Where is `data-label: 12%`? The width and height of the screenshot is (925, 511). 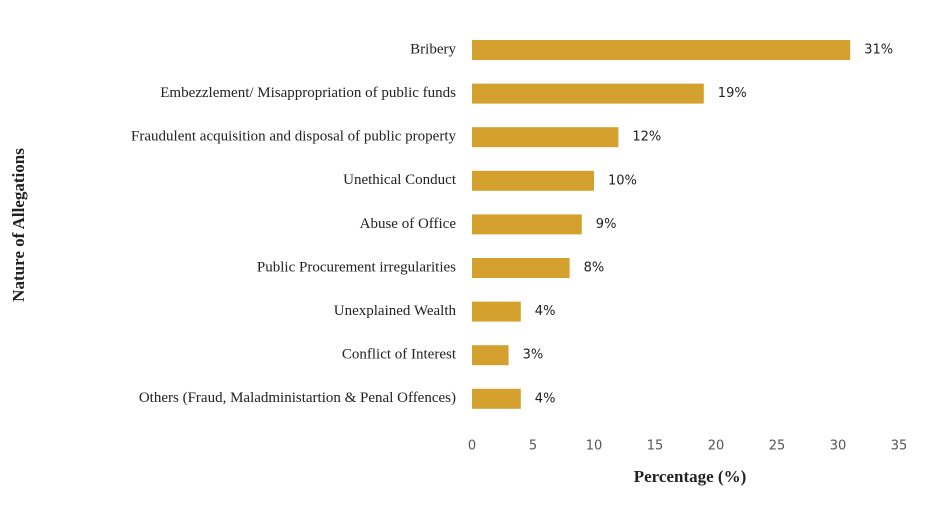 data-label: 12% is located at coordinates (646, 137).